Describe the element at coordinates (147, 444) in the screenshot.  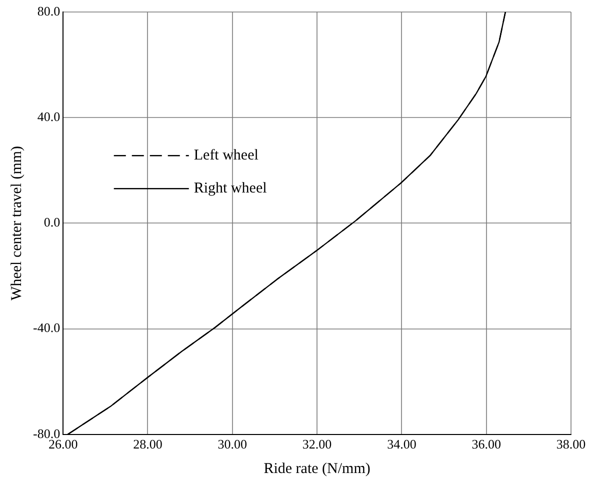
I see `x-tick-label: 28.00` at that location.